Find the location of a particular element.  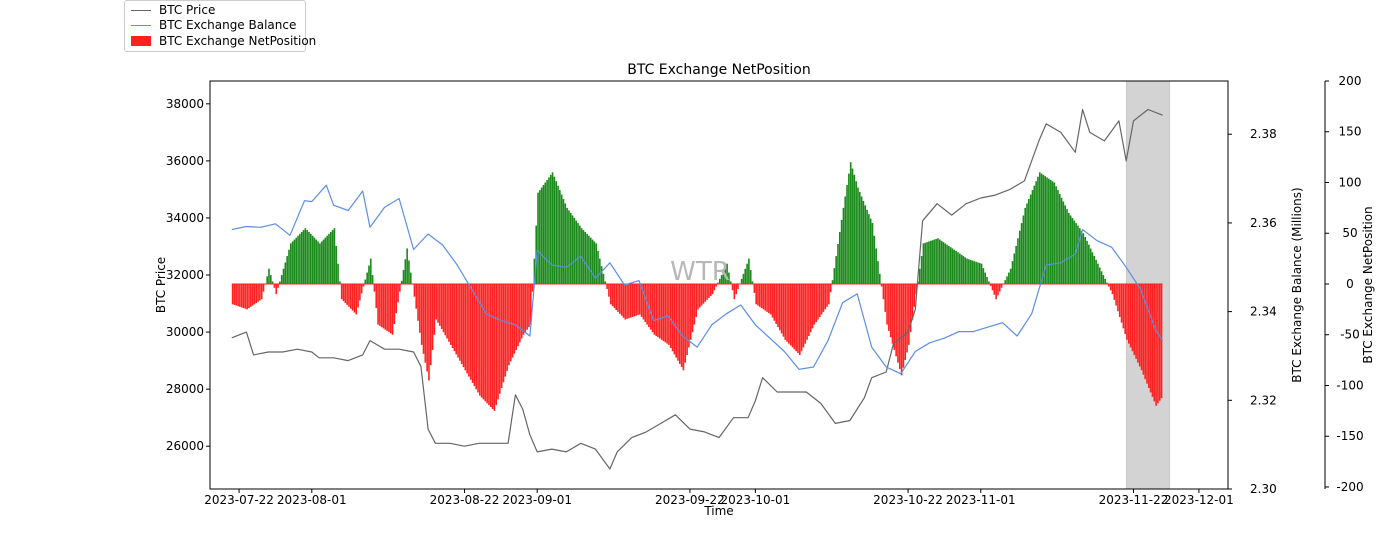

netposition-tick-label: -100 is located at coordinates (1349, 385).